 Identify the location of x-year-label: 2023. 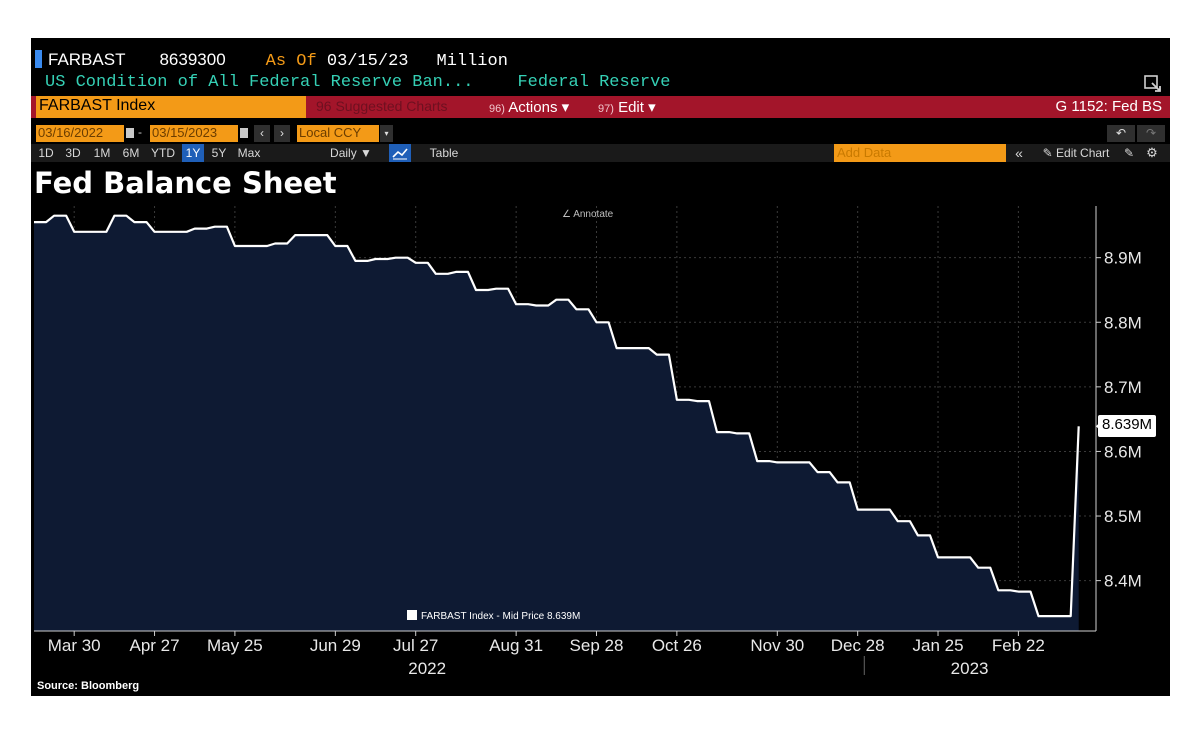
(970, 668).